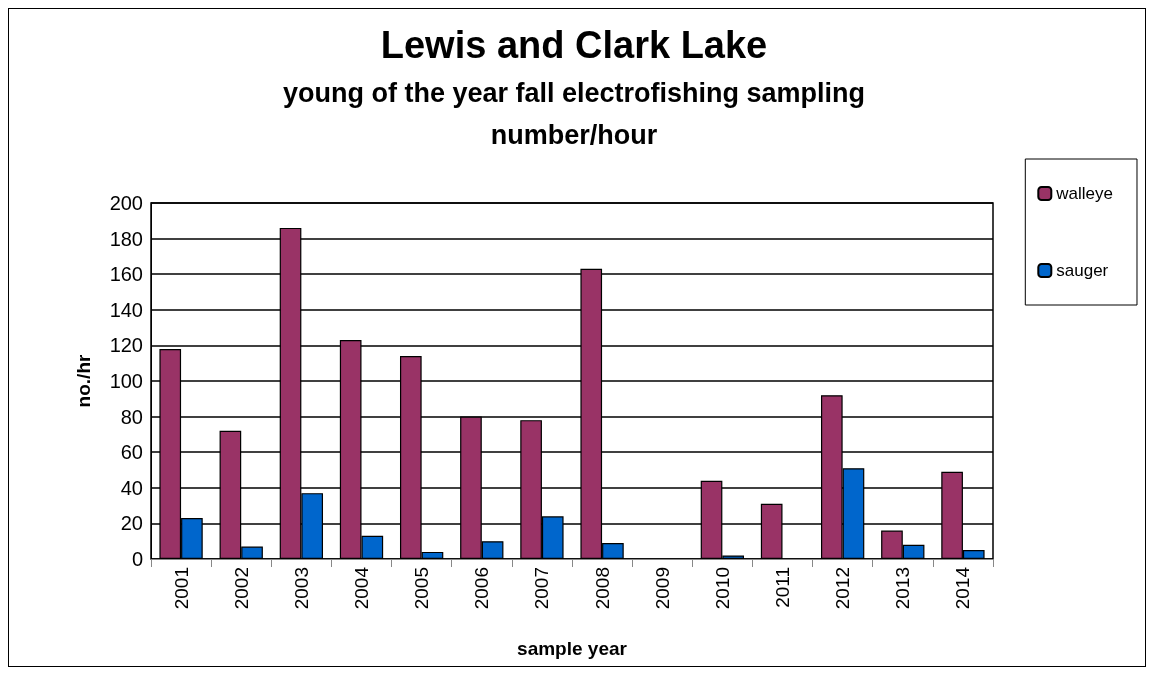 The width and height of the screenshot is (1154, 675). What do you see at coordinates (241, 588) in the screenshot?
I see `x-tick-label: 2002` at bounding box center [241, 588].